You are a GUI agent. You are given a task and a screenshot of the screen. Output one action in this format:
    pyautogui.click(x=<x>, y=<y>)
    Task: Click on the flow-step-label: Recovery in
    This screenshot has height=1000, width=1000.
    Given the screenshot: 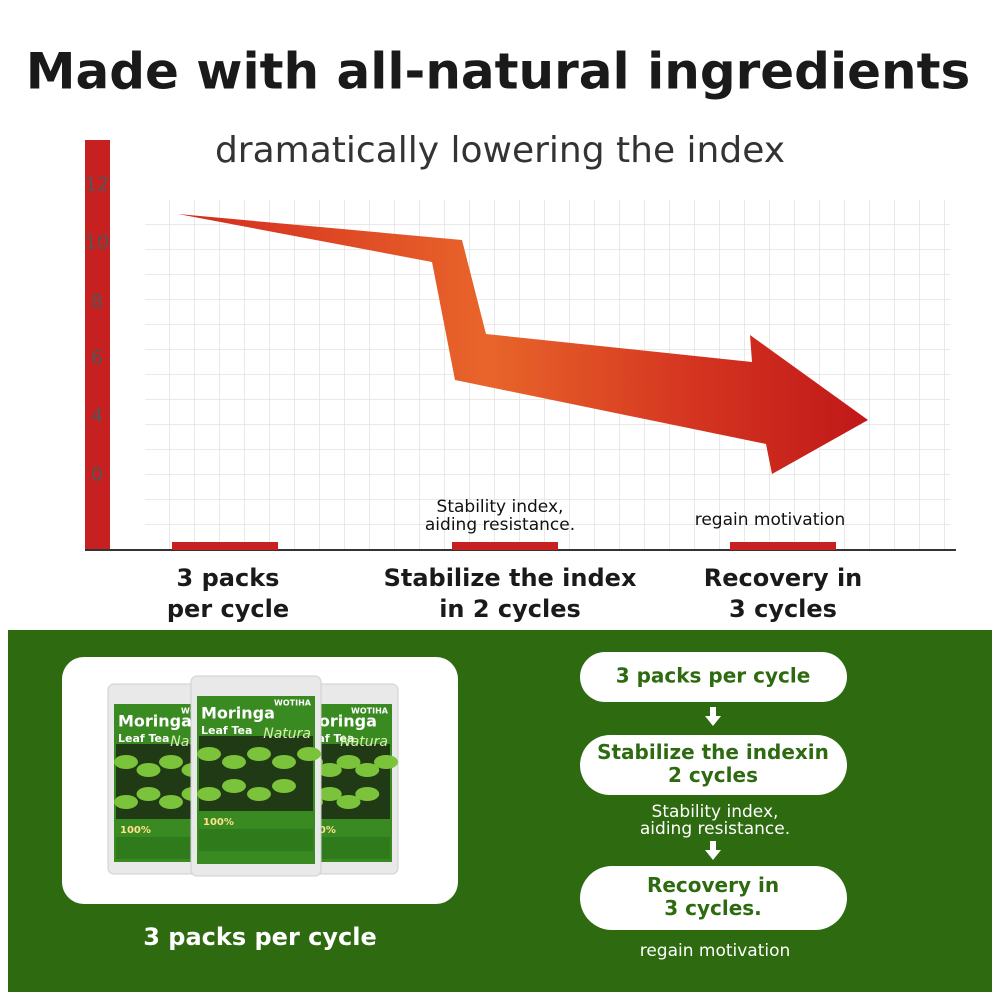 What is the action you would take?
    pyautogui.click(x=713, y=885)
    